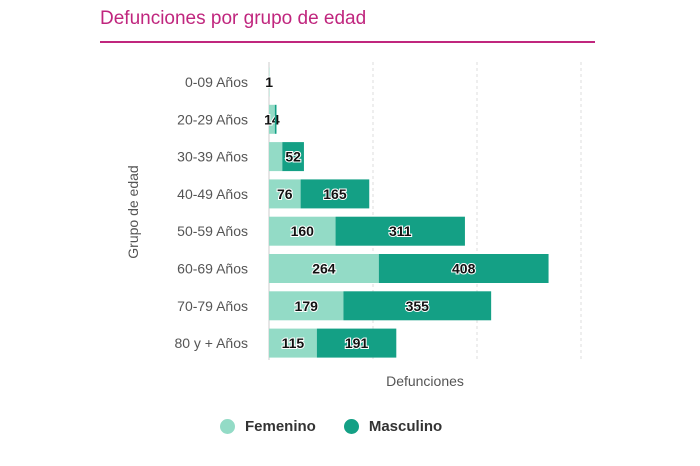  I want to click on legend-label: Femenino, so click(280, 426).